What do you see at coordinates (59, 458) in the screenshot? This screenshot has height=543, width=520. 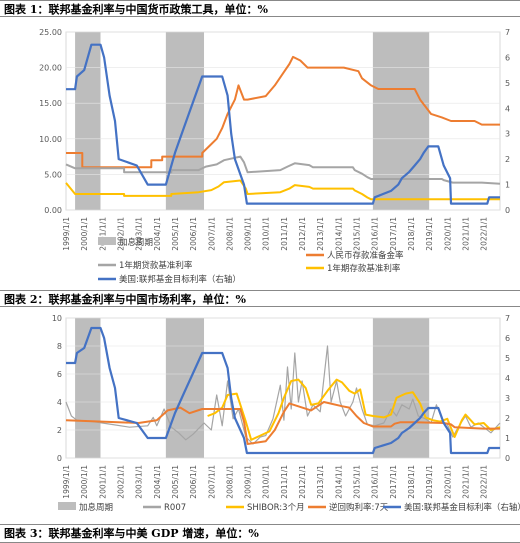 I see `y-left-tick-label: 0` at bounding box center [59, 458].